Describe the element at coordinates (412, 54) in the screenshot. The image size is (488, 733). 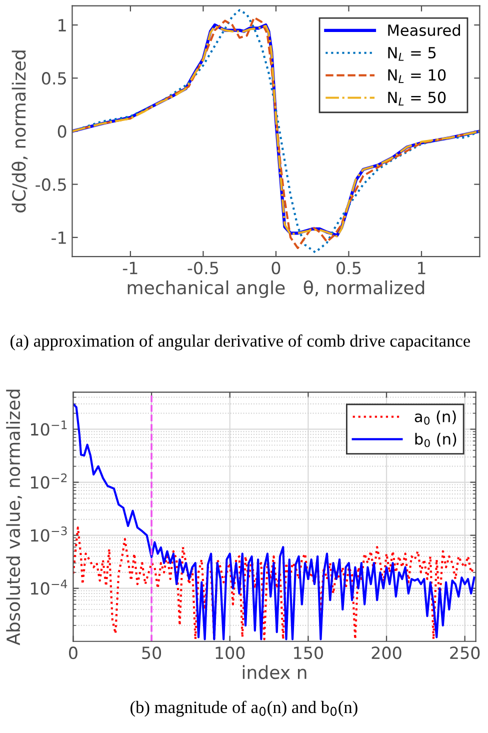
I see `legend-label: N$_{L}$ = 5` at that location.